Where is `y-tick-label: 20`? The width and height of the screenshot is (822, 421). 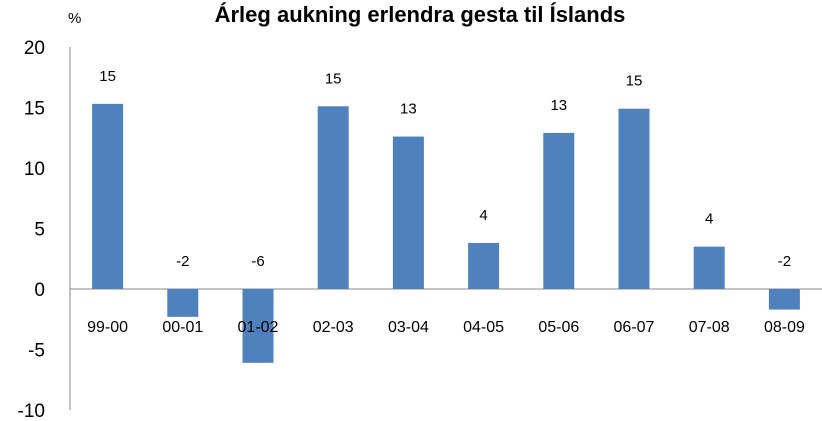 y-tick-label: 20 is located at coordinates (34, 48).